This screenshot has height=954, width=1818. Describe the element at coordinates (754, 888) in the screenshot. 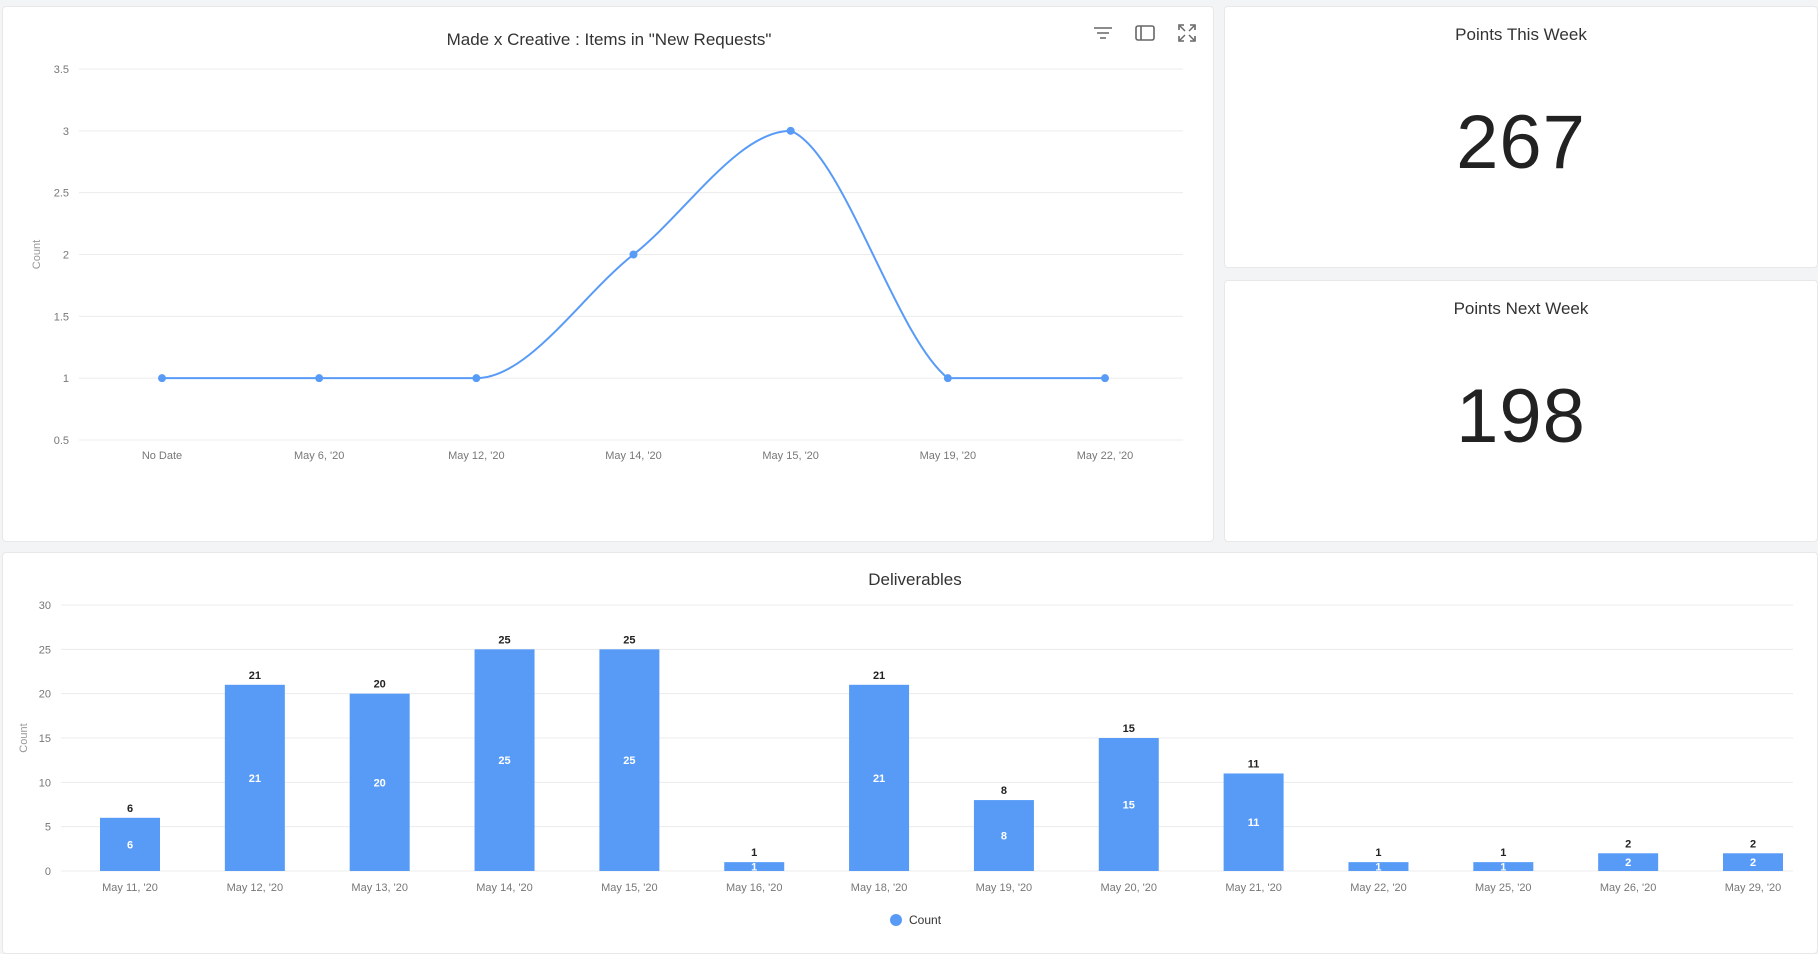

I see `x-tick-label: May 16, '20` at that location.